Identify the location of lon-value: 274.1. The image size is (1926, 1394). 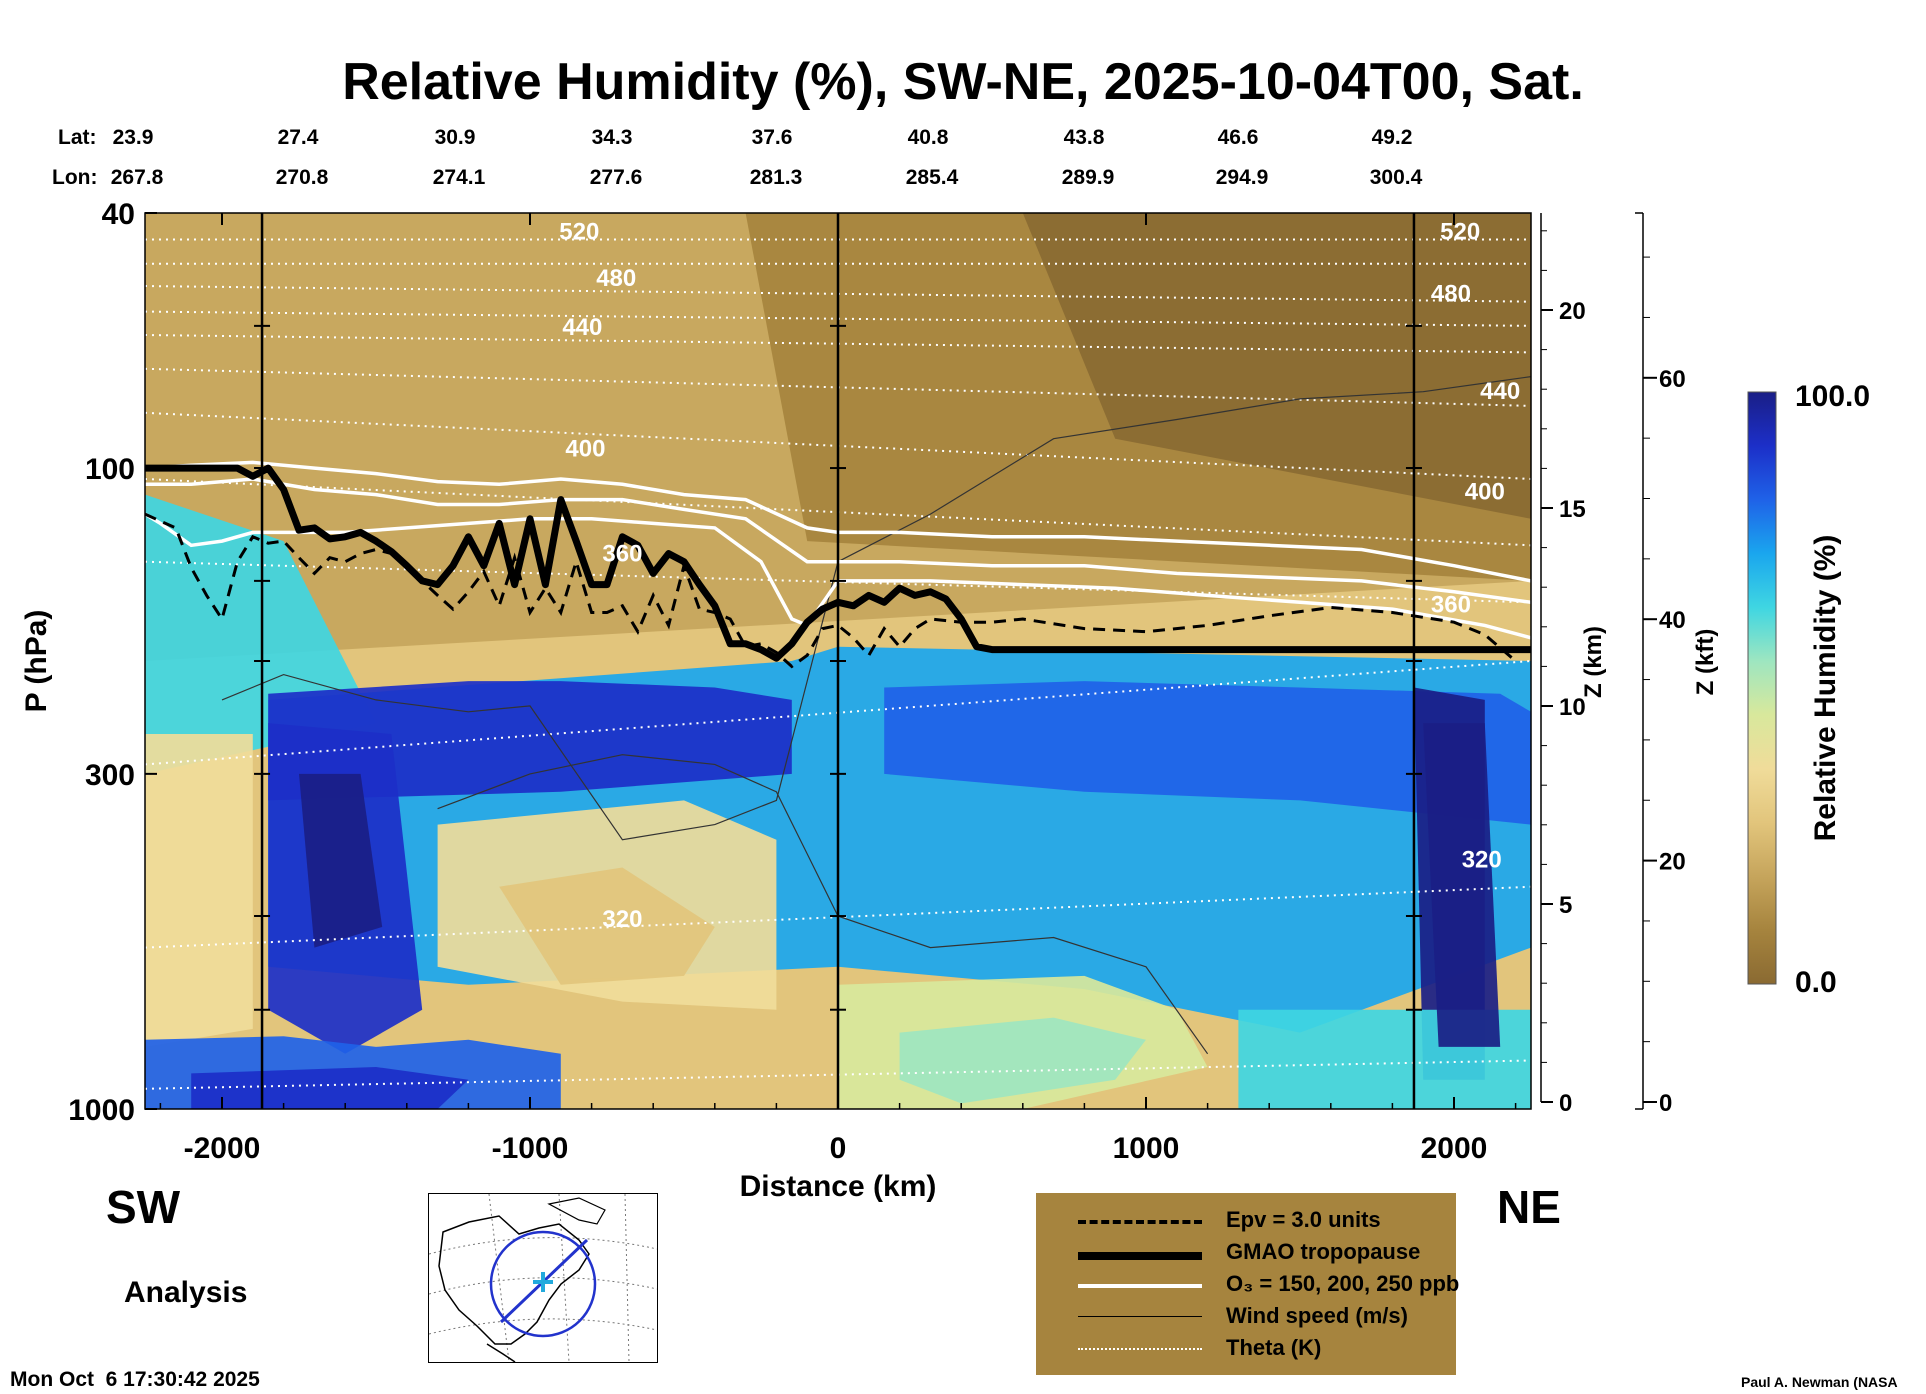
(459, 177).